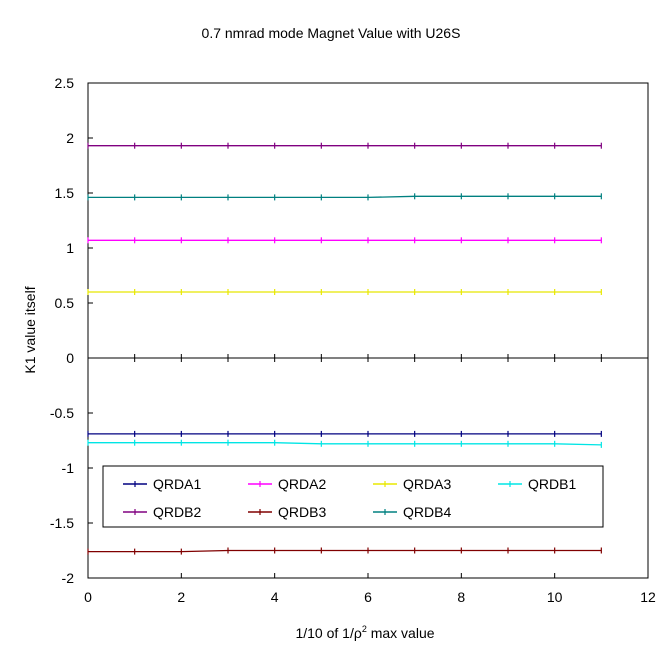 This screenshot has height=663, width=663. Describe the element at coordinates (427, 512) in the screenshot. I see `legend-label: QRDB4` at that location.